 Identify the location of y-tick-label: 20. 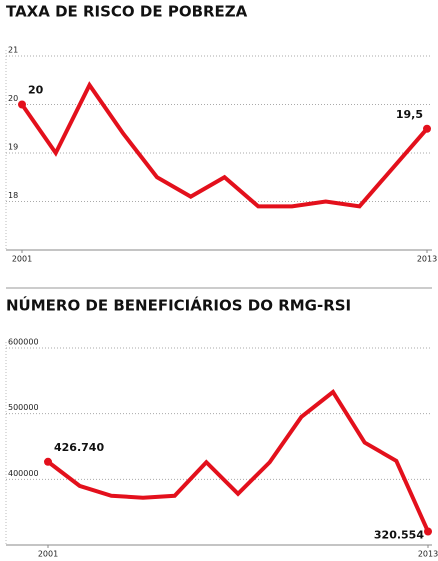
(13, 98).